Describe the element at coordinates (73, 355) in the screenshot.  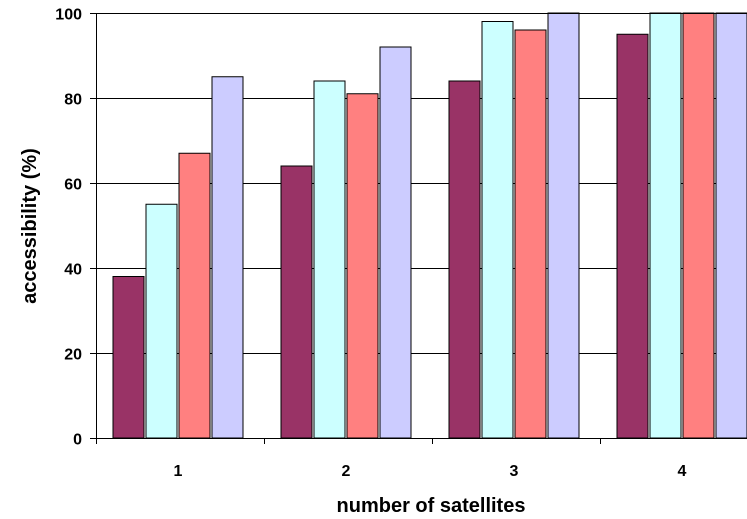
I see `y-tick-label: 20` at that location.